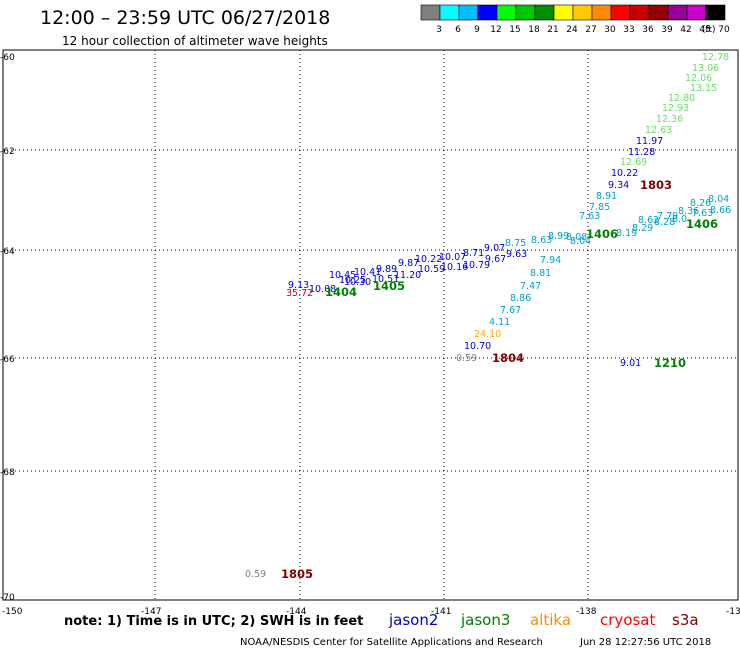  I want to click on map-title: 12:00 – 23:59 UTC 06/27/2018, so click(185, 18).